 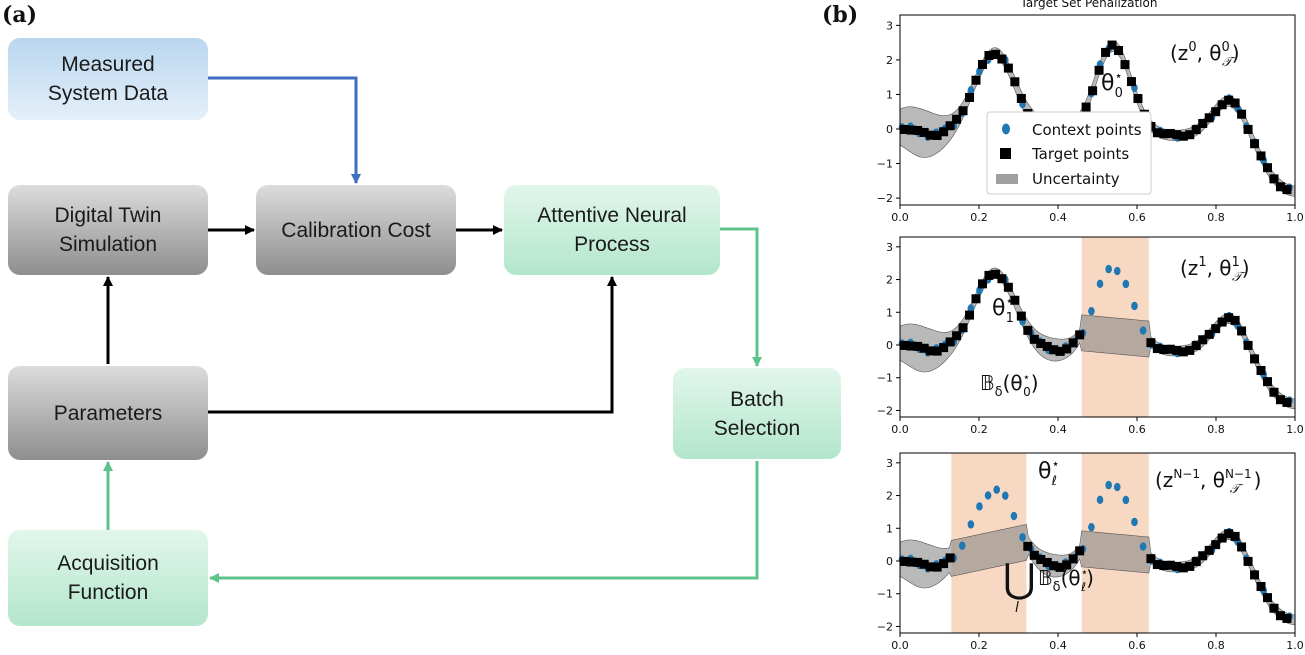 What do you see at coordinates (1019, 579) in the screenshot?
I see `panel3-union: ⋃` at bounding box center [1019, 579].